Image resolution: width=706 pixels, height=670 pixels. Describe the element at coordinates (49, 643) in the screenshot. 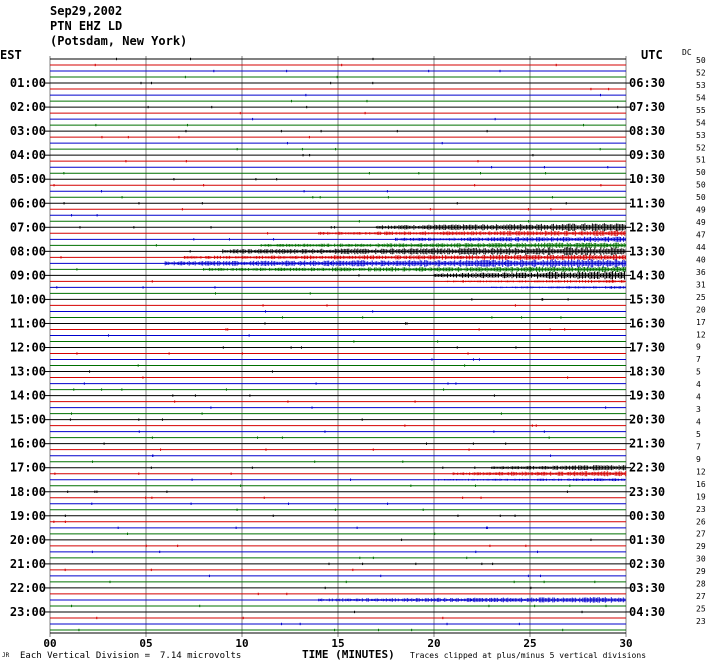

I see `time-tick-label: 00` at that location.